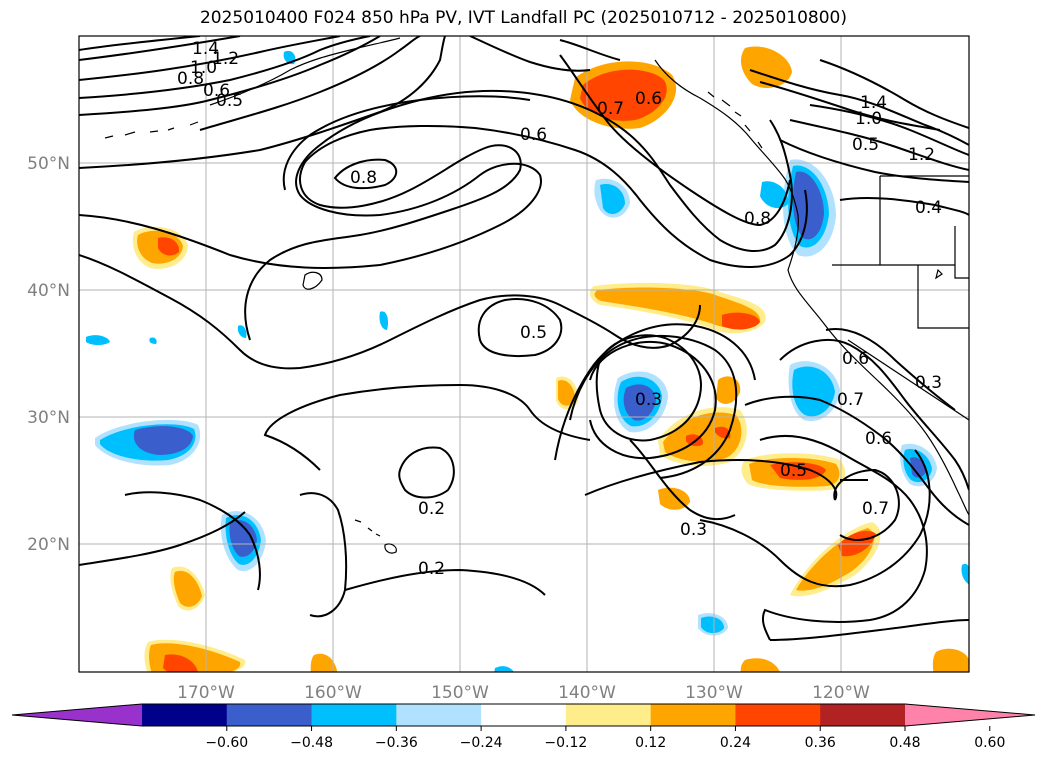 This screenshot has width=1047, height=765. I want to click on lon-label: 140°W, so click(587, 693).